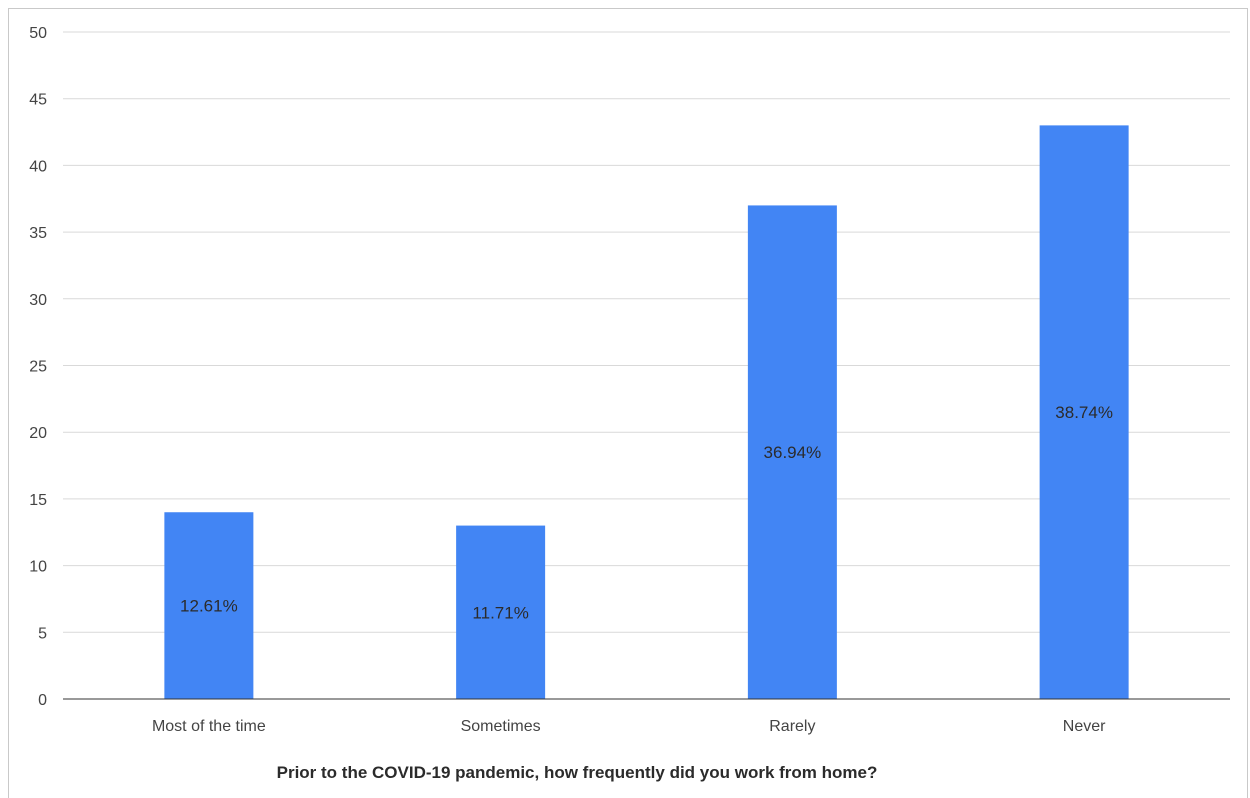 The image size is (1250, 798). I want to click on y-tick-label: 50, so click(38, 33).